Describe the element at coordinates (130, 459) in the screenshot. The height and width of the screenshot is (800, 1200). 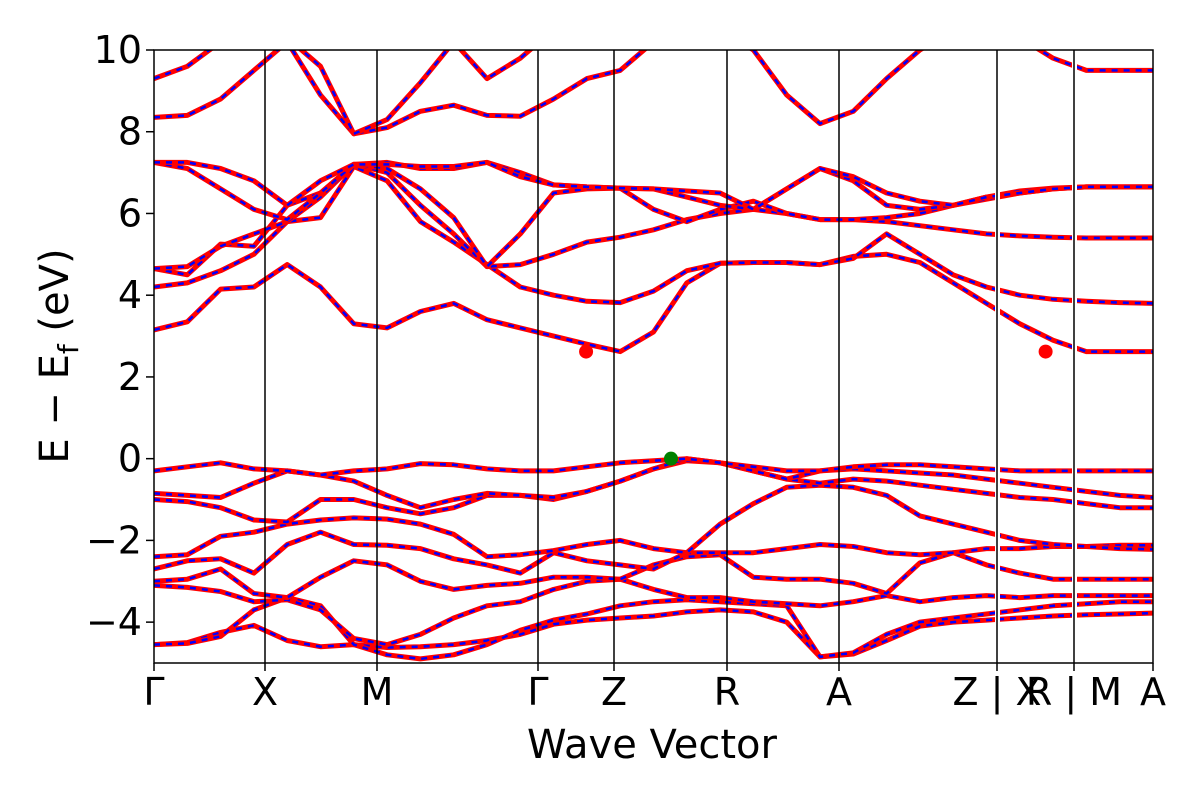
I see `y-tick-label: 0` at that location.